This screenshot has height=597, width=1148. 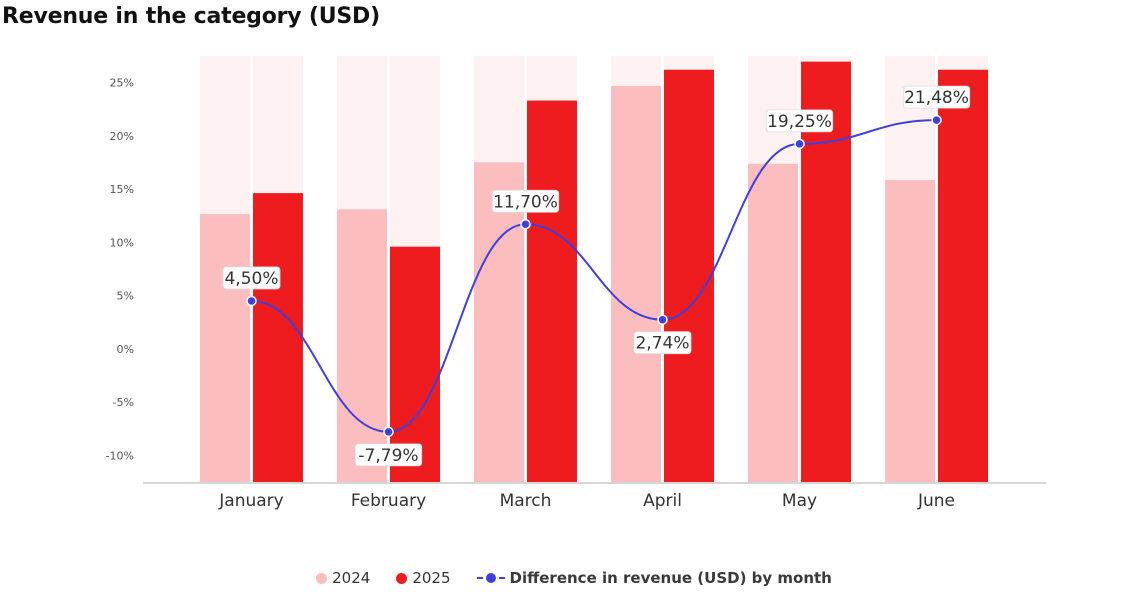 I want to click on difference-point-february, so click(x=388, y=432).